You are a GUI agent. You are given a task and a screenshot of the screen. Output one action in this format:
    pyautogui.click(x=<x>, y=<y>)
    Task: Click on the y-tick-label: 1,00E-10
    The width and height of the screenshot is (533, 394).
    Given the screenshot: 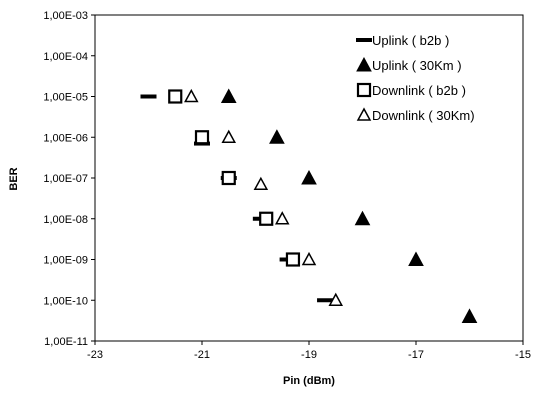 What is the action you would take?
    pyautogui.click(x=65, y=301)
    